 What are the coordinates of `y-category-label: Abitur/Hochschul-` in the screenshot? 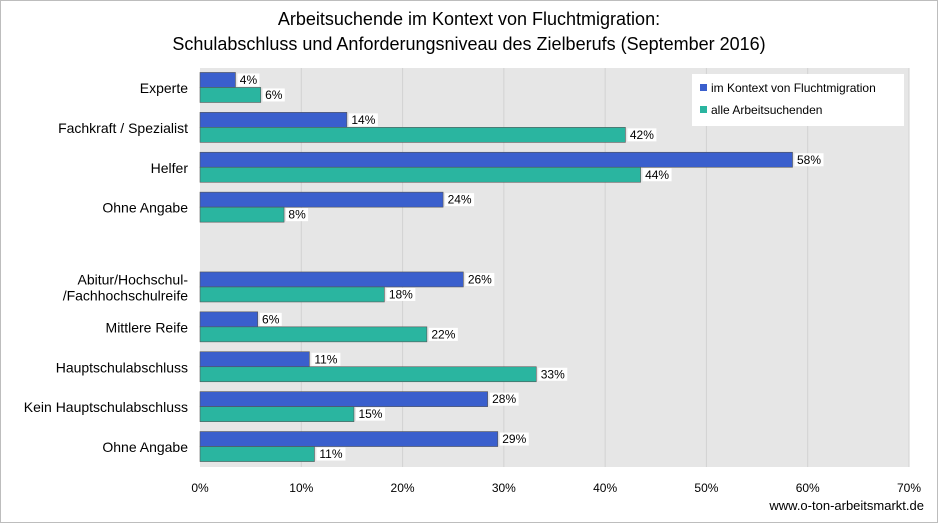 It's located at (133, 279).